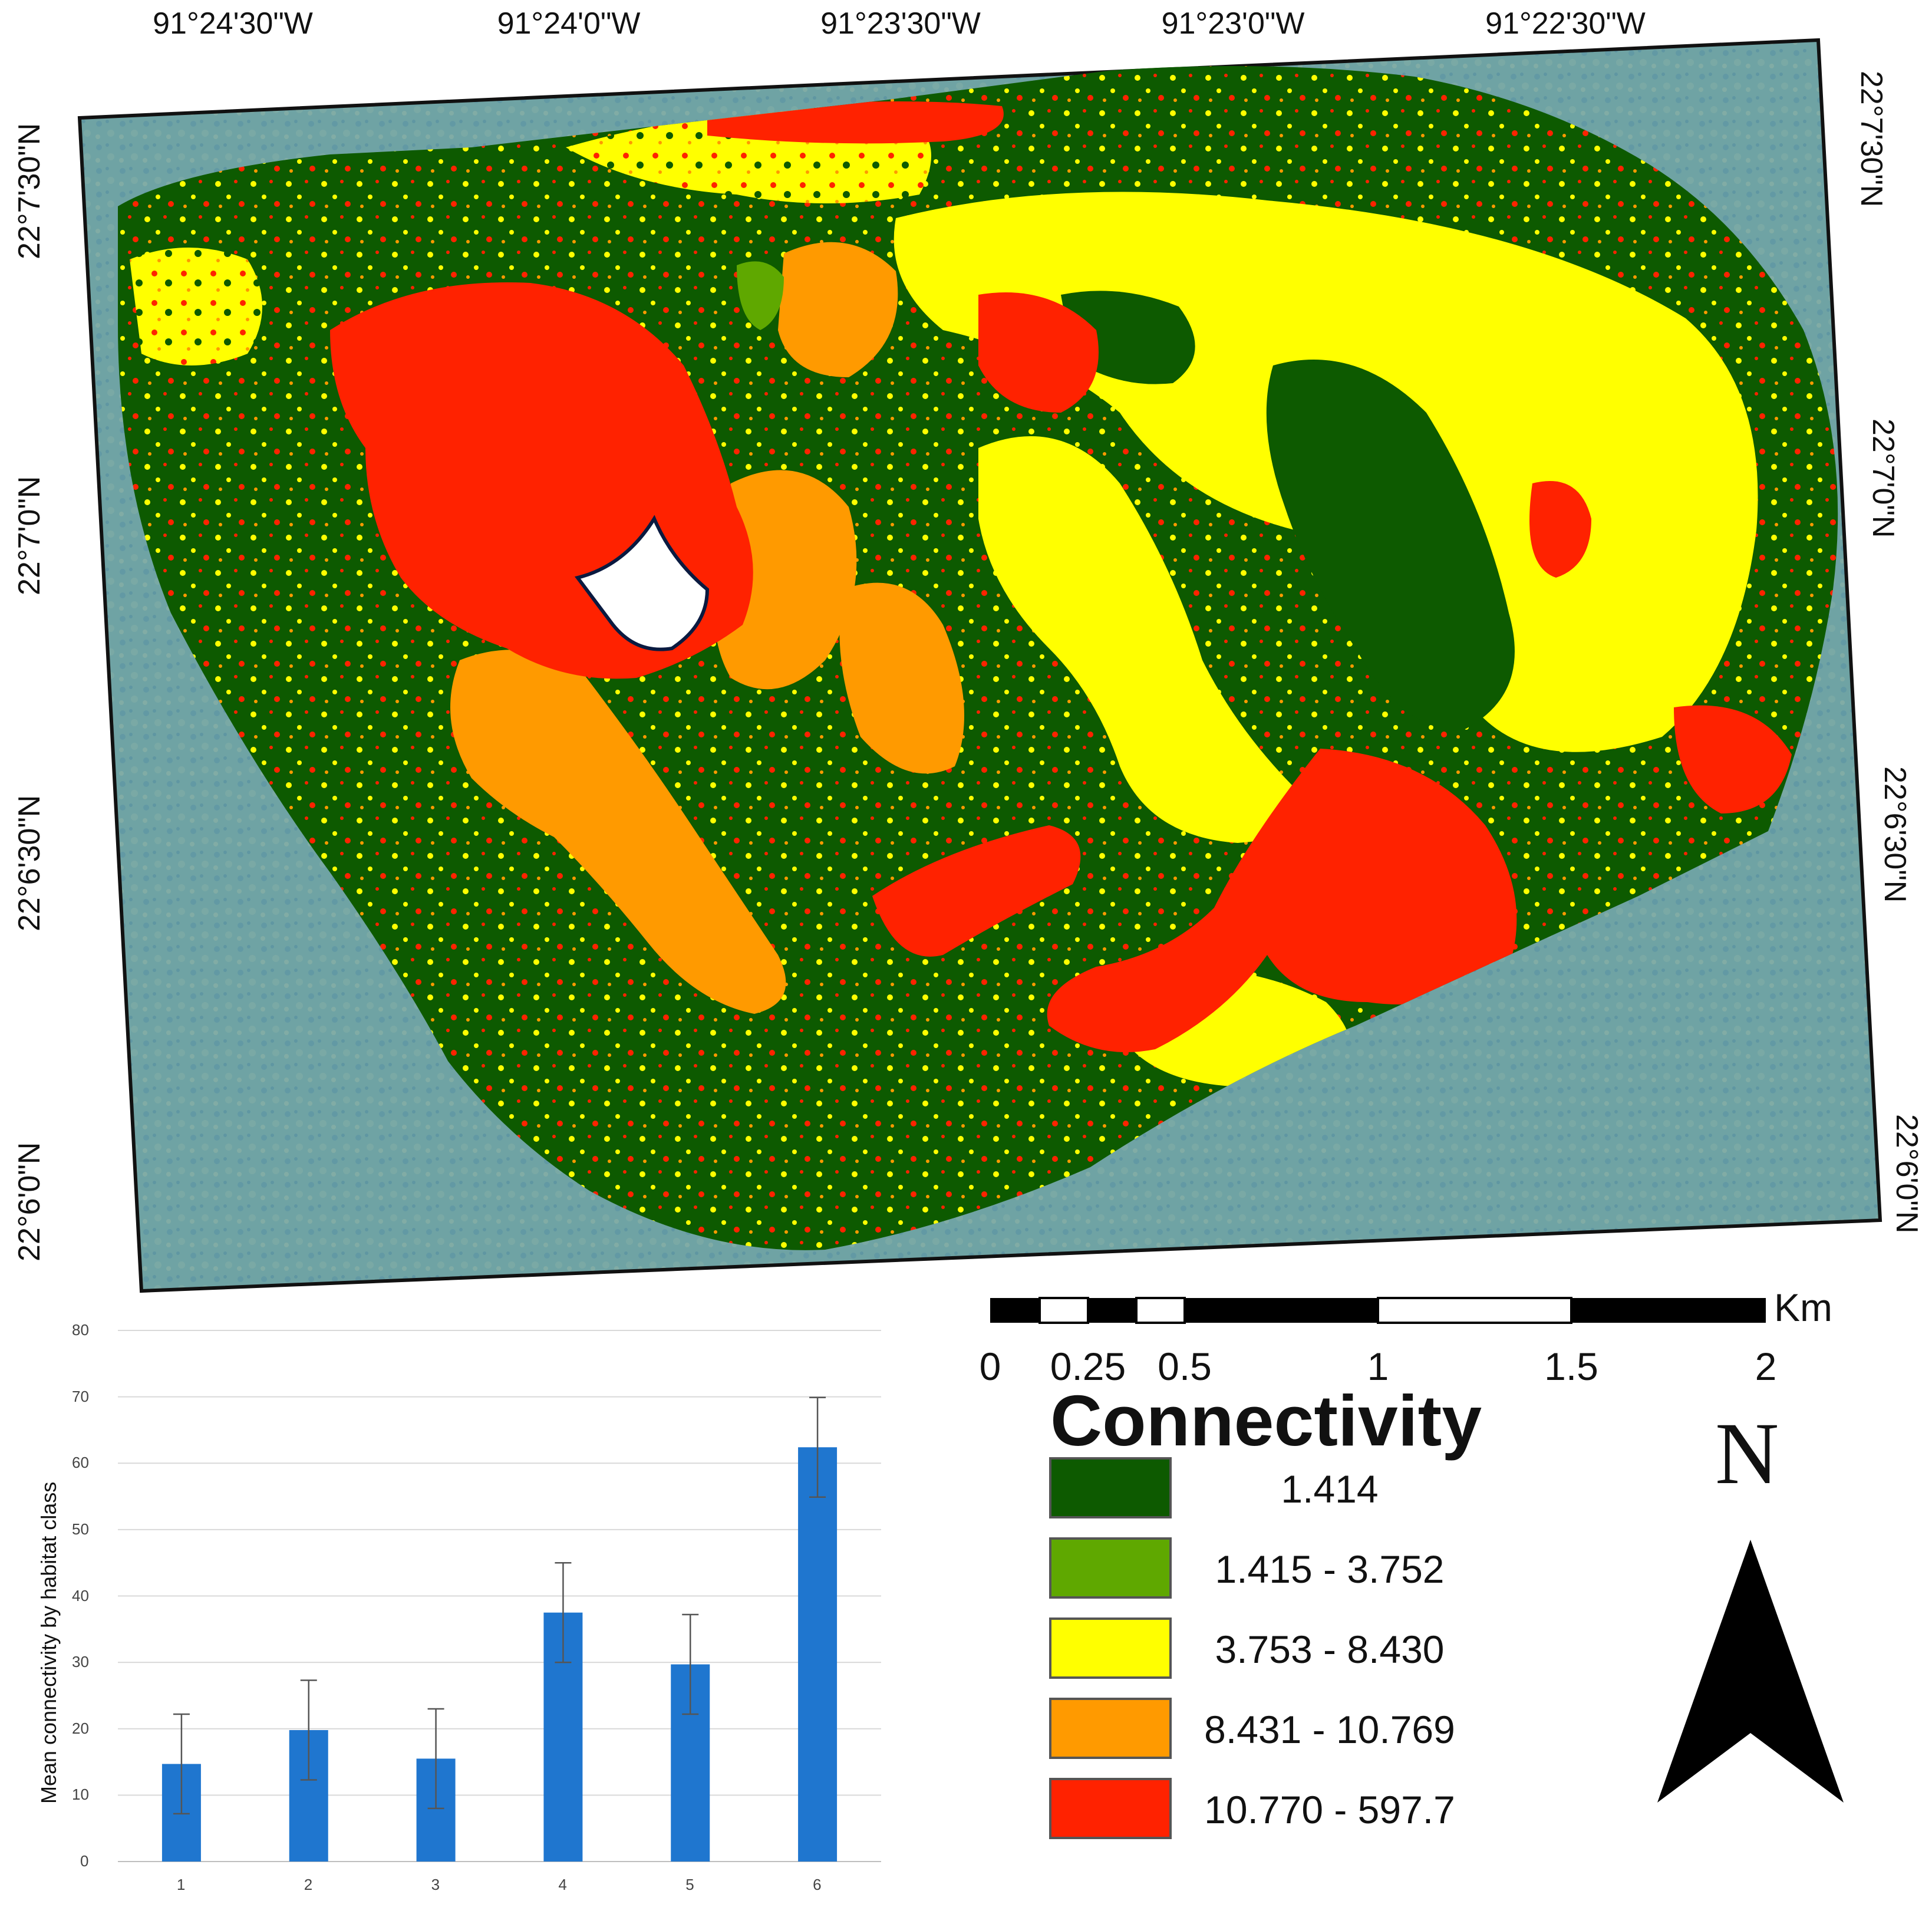 The width and height of the screenshot is (1932, 1914). Describe the element at coordinates (1378, 1366) in the screenshot. I see `scale-label-1: 1` at that location.